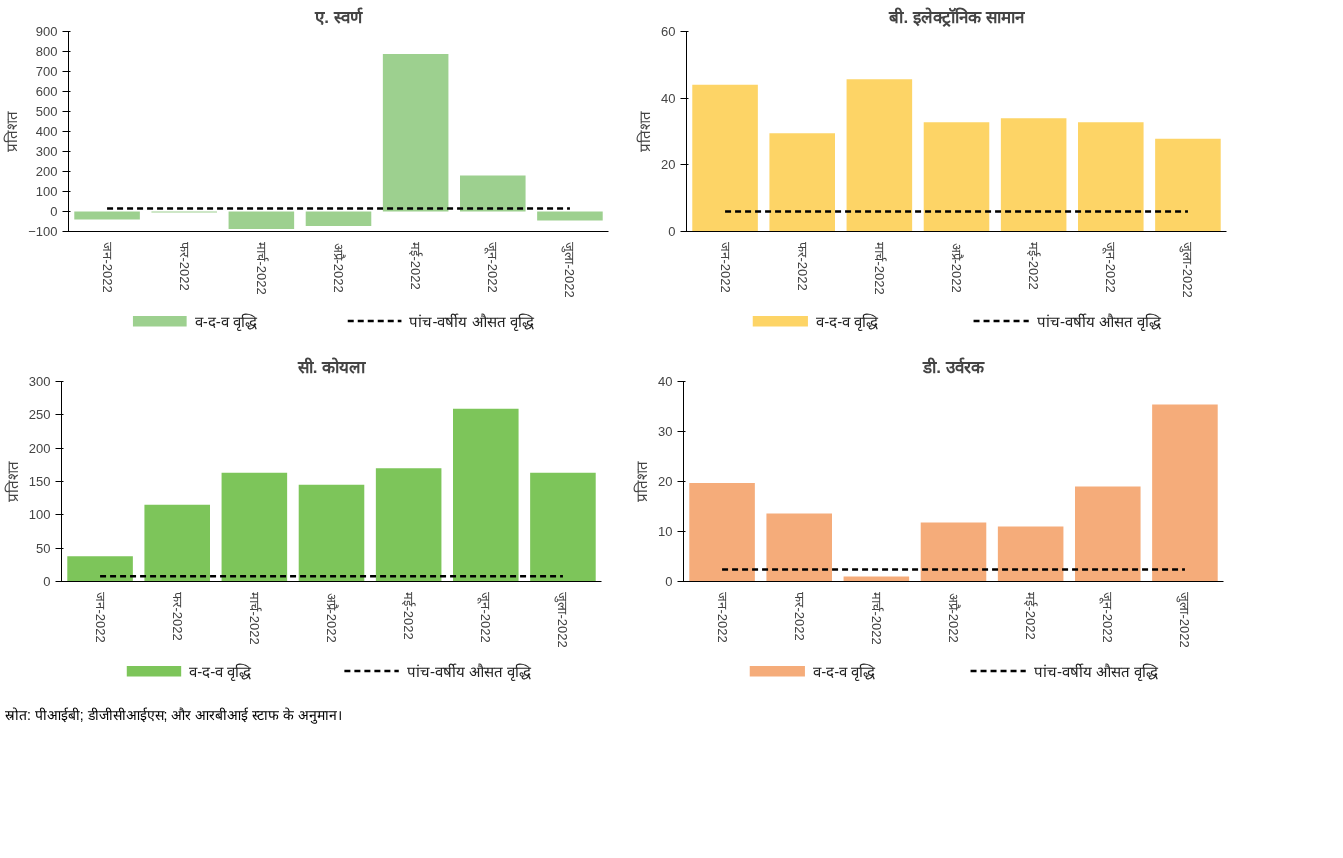 The height and width of the screenshot is (858, 1343). What do you see at coordinates (668, 31) in the screenshot?
I see `y-tick-label: 60` at bounding box center [668, 31].